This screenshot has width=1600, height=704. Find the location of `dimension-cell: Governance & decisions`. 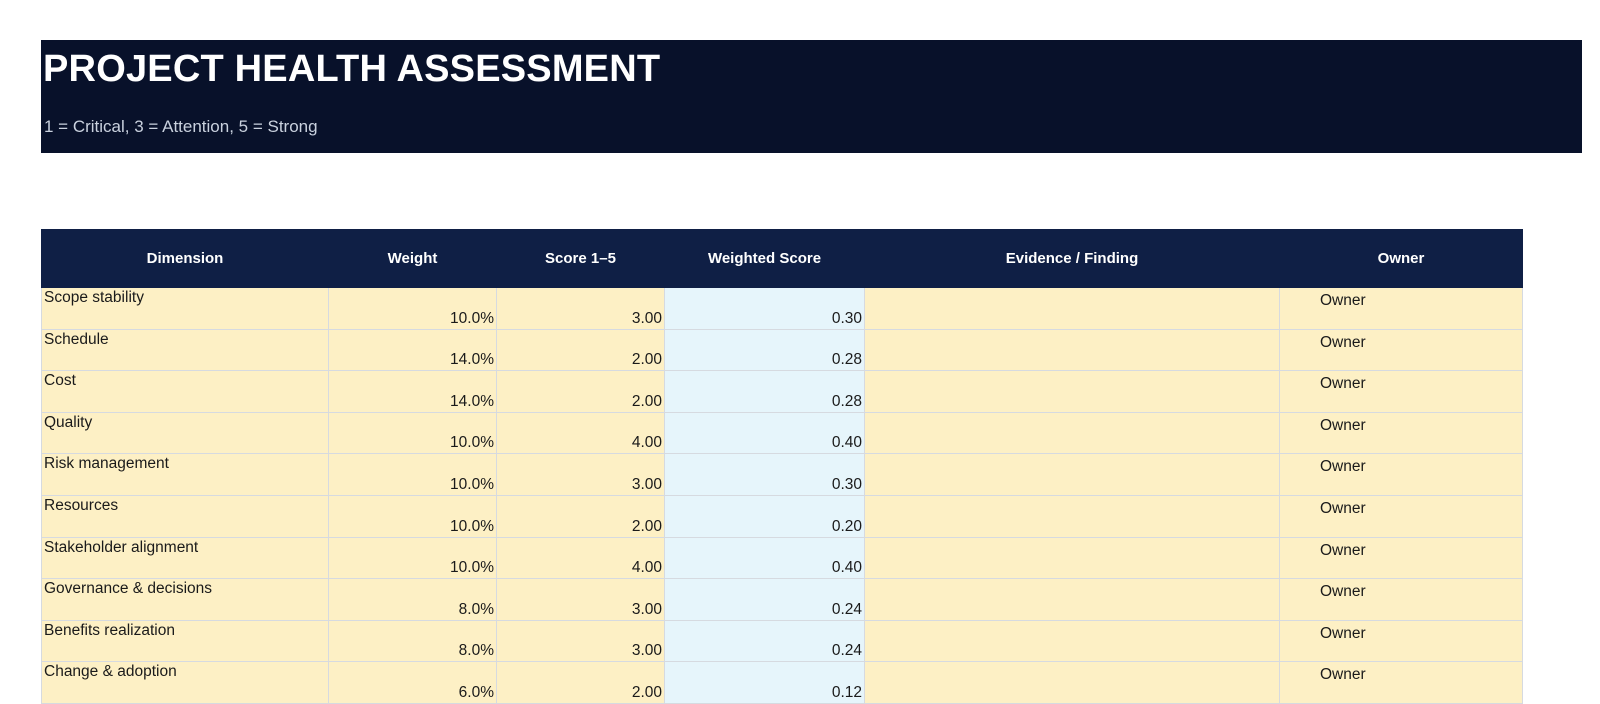

dimension-cell: Governance & decisions is located at coordinates (185, 599).